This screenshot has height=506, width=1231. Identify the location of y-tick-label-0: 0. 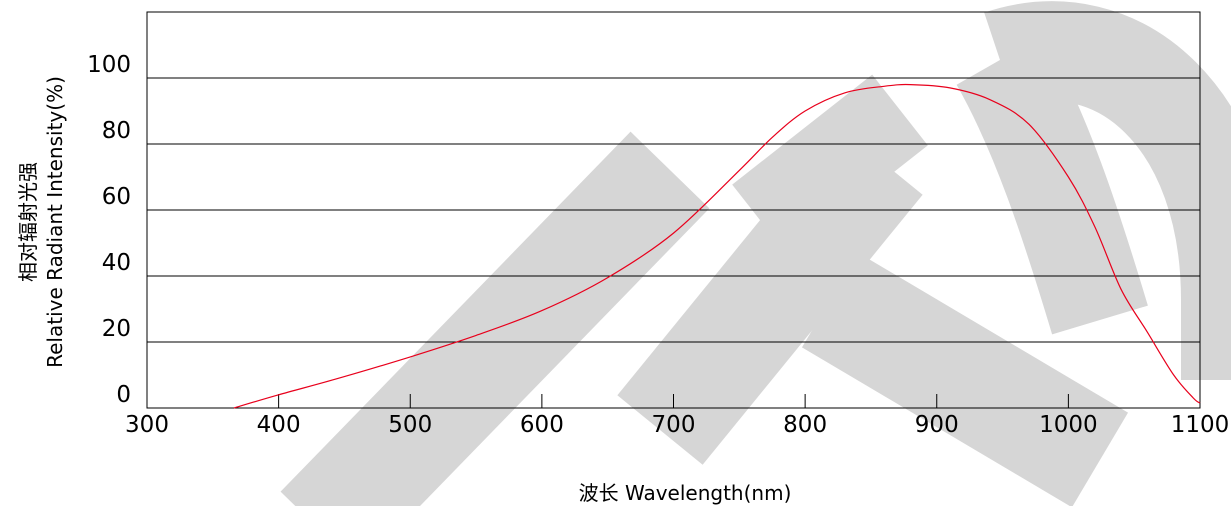
(123, 395).